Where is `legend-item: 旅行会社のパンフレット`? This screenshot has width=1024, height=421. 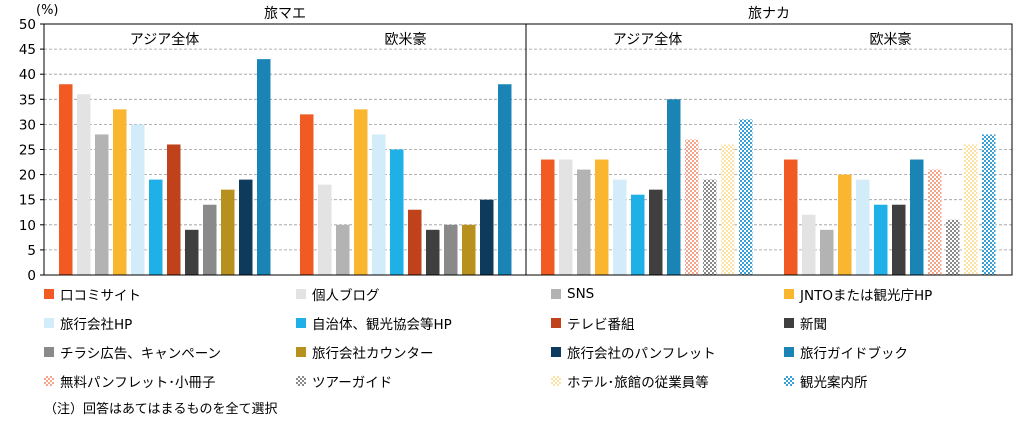
legend-item: 旅行会社のパンフレット is located at coordinates (633, 352).